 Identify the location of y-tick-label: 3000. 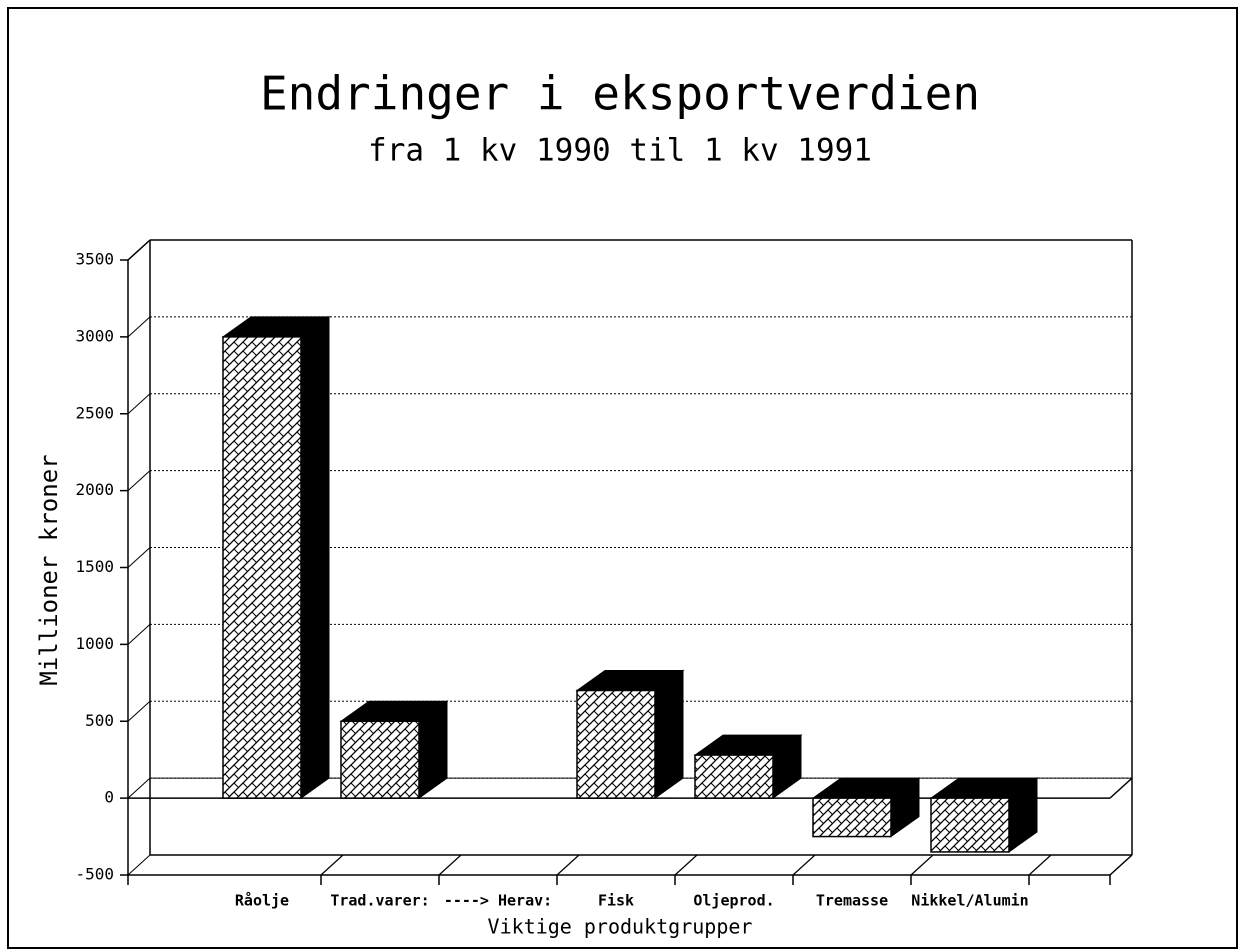
(94, 335).